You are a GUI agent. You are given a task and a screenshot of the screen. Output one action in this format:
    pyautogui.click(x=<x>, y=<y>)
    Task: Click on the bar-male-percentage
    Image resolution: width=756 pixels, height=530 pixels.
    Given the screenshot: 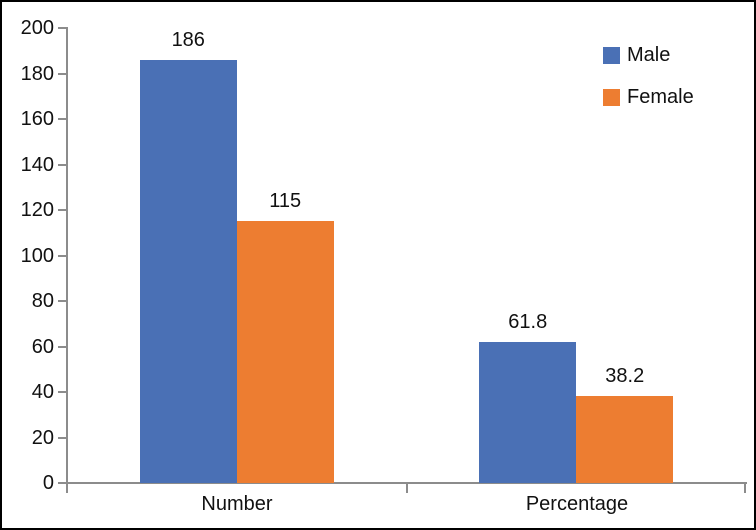 What is the action you would take?
    pyautogui.click(x=528, y=412)
    